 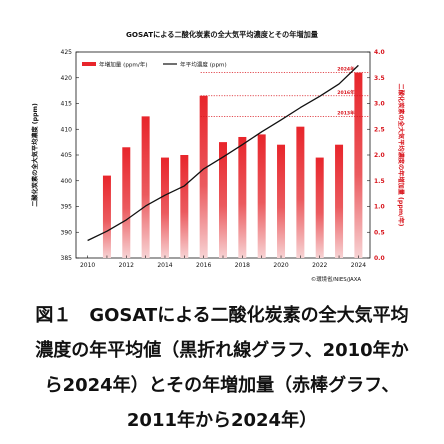 What do you see at coordinates (401, 155) in the screenshot?
I see `right-axis-label: 二酸化炭素の全大気平均濃度の年増加量 (ppm/年)` at bounding box center [401, 155].